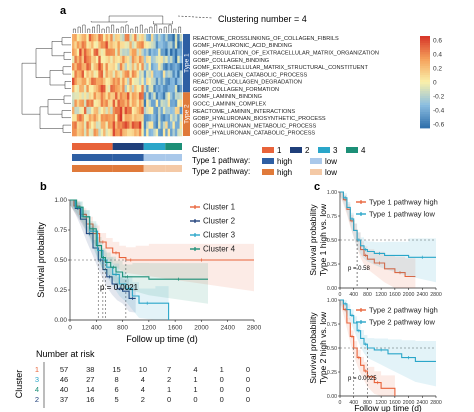 The image size is (474, 412). What do you see at coordinates (64, 379) in the screenshot?
I see `risk-count: 46` at bounding box center [64, 379].